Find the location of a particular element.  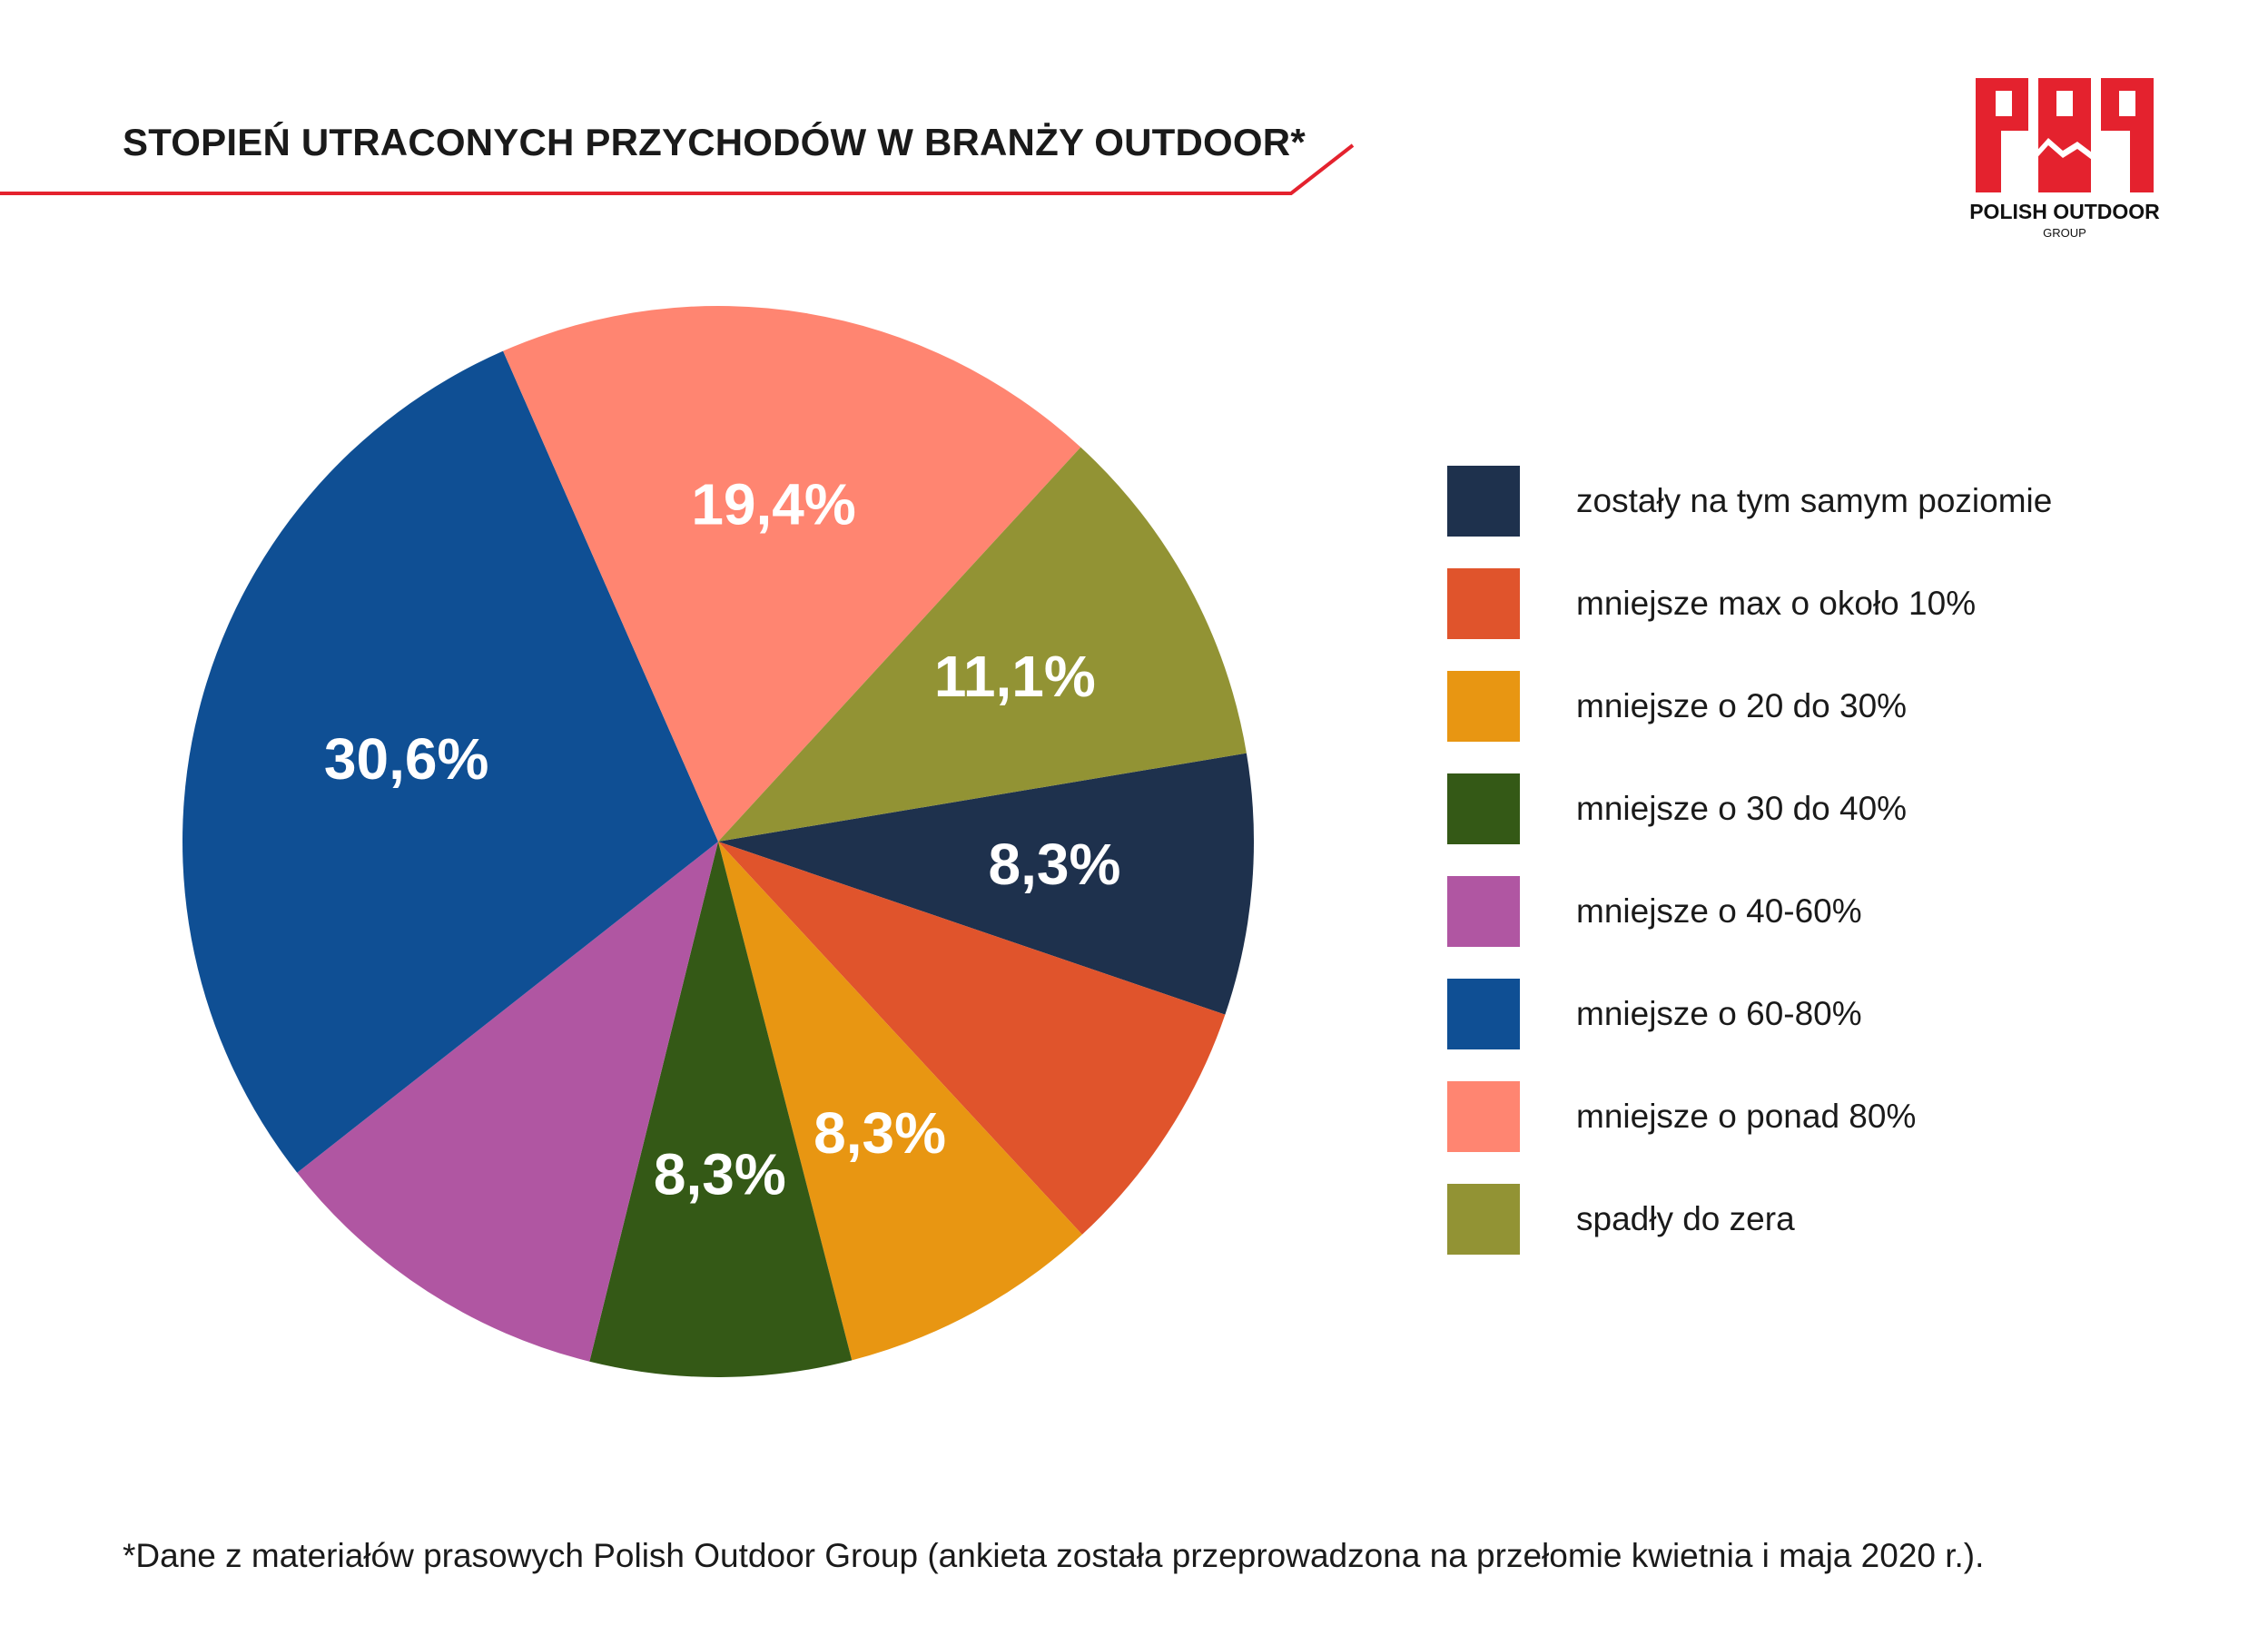

slice-label-6: 30,6% is located at coordinates (406, 759).